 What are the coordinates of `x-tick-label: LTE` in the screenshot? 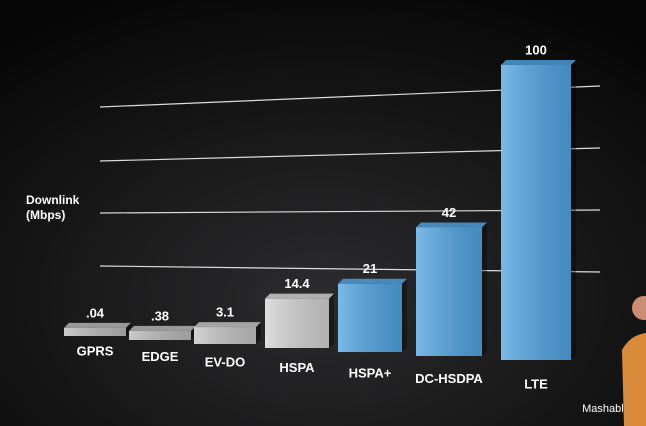 It's located at (536, 383).